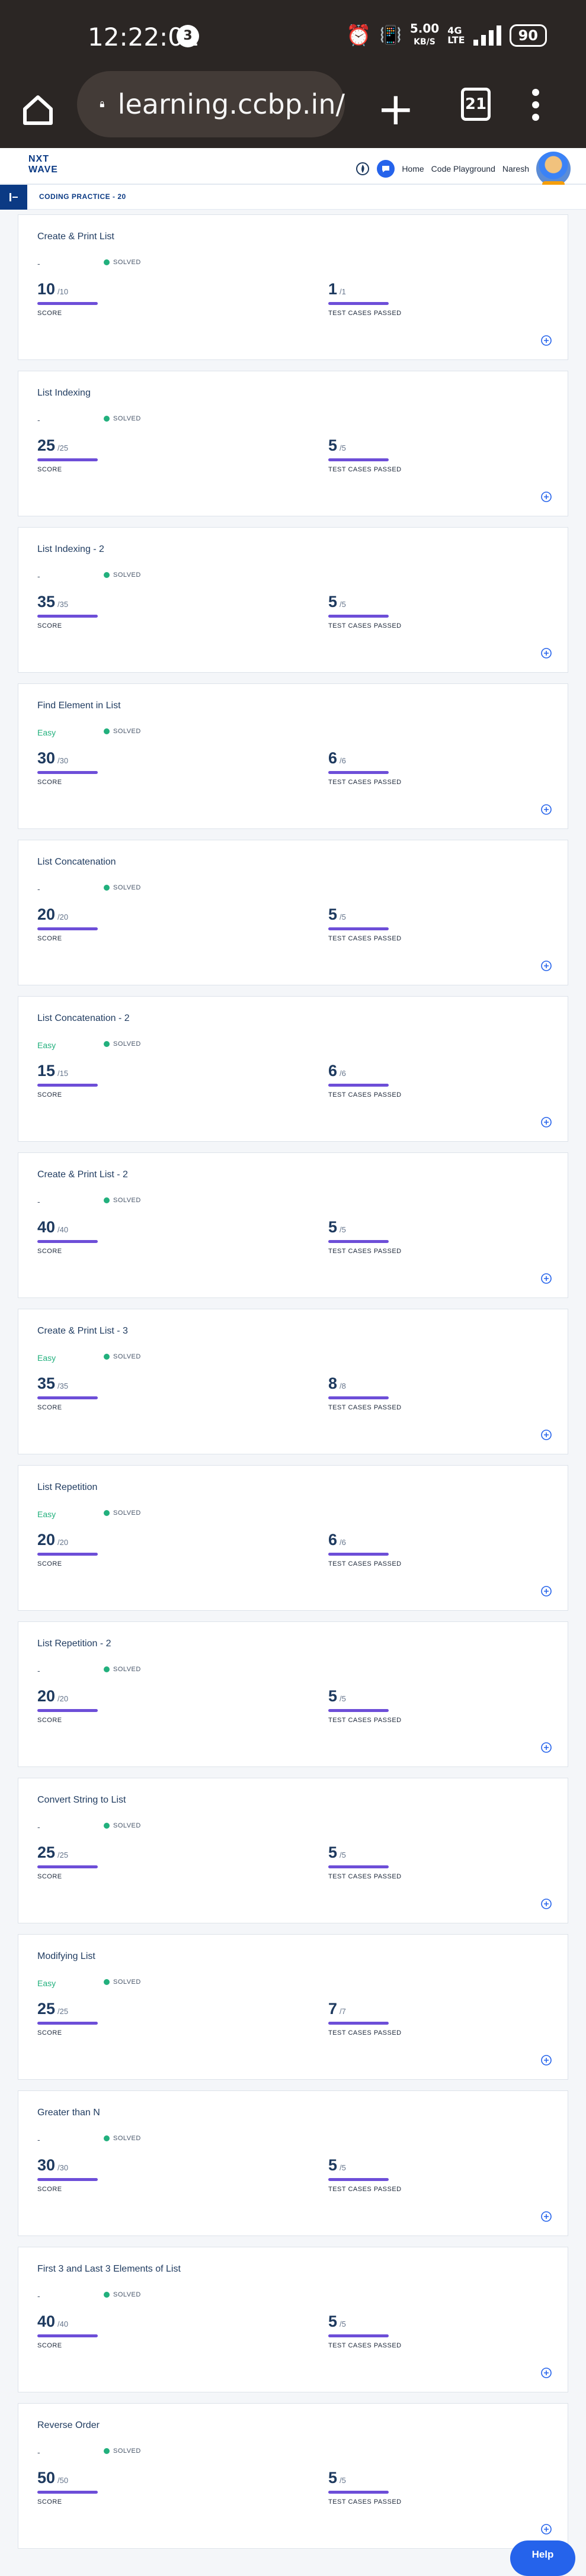 The image size is (586, 2576). I want to click on score-metric: 50/50 SCORE, so click(67, 2487).